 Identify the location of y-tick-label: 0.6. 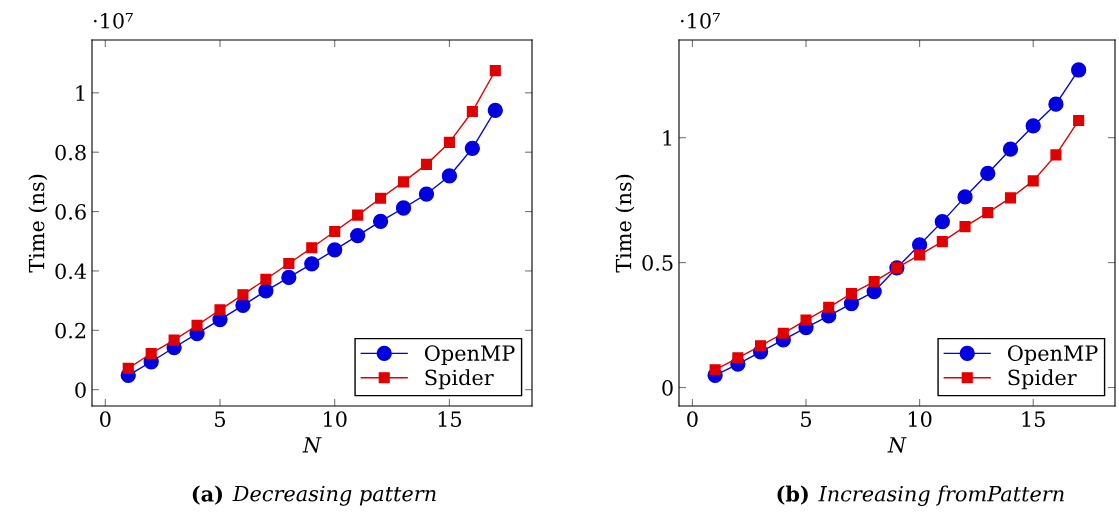
(70, 212).